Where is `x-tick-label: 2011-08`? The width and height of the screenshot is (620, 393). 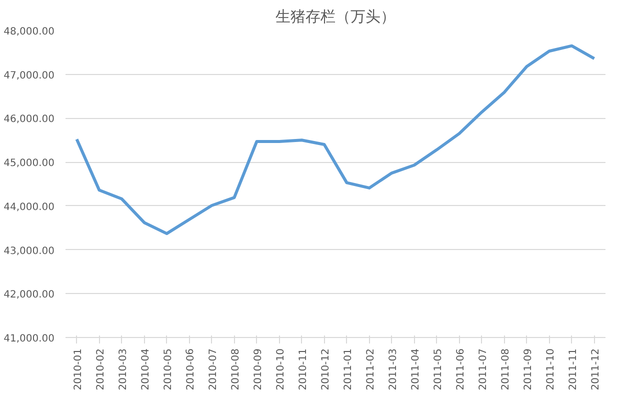 x-tick-label: 2011-08 is located at coordinates (506, 369).